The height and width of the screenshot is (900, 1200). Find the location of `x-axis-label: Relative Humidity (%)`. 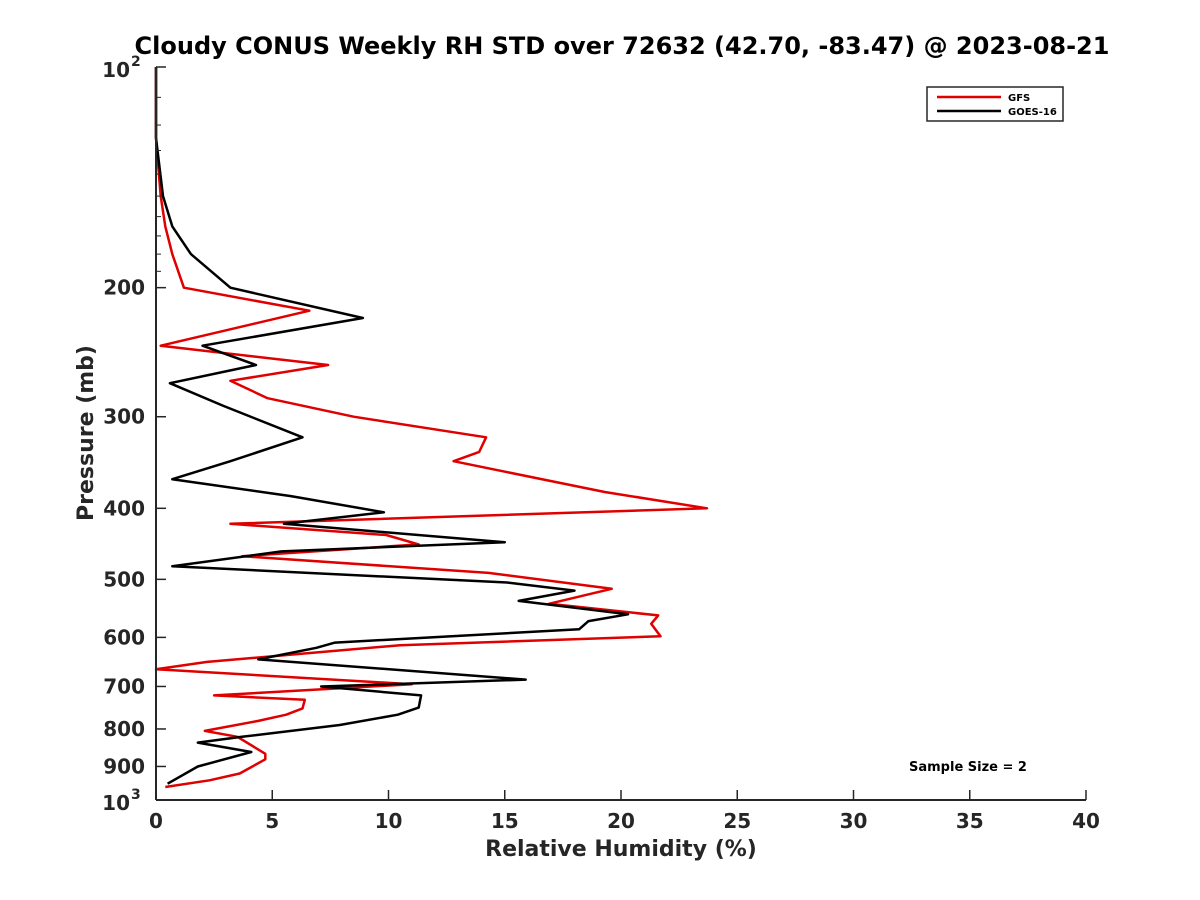

x-axis-label: Relative Humidity (%) is located at coordinates (621, 849).